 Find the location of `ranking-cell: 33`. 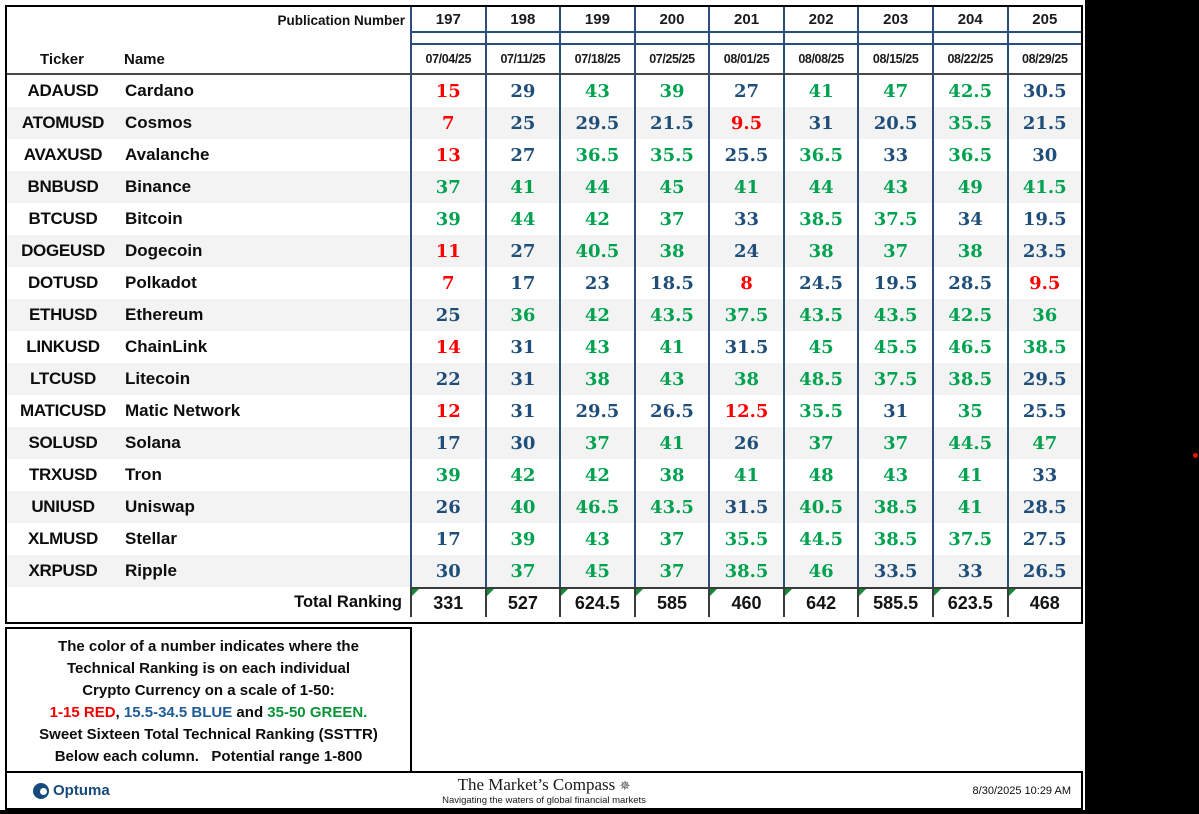

ranking-cell: 33 is located at coordinates (1044, 475).